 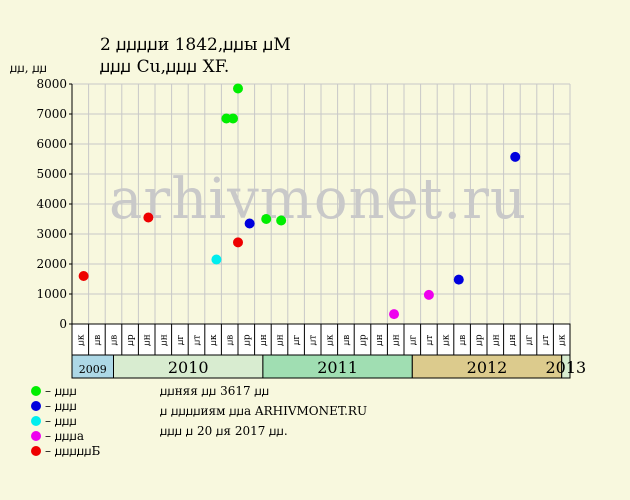 I want to click on watermark: arhivmonet.ru, so click(x=318, y=199).